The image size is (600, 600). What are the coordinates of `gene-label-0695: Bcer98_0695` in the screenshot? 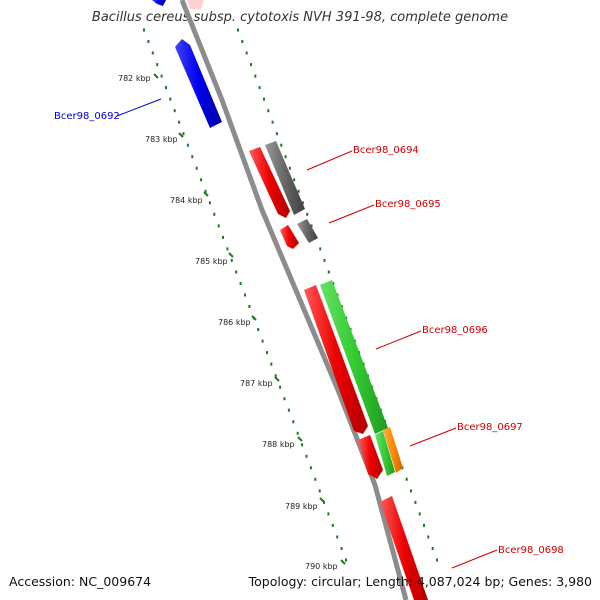 It's located at (408, 204).